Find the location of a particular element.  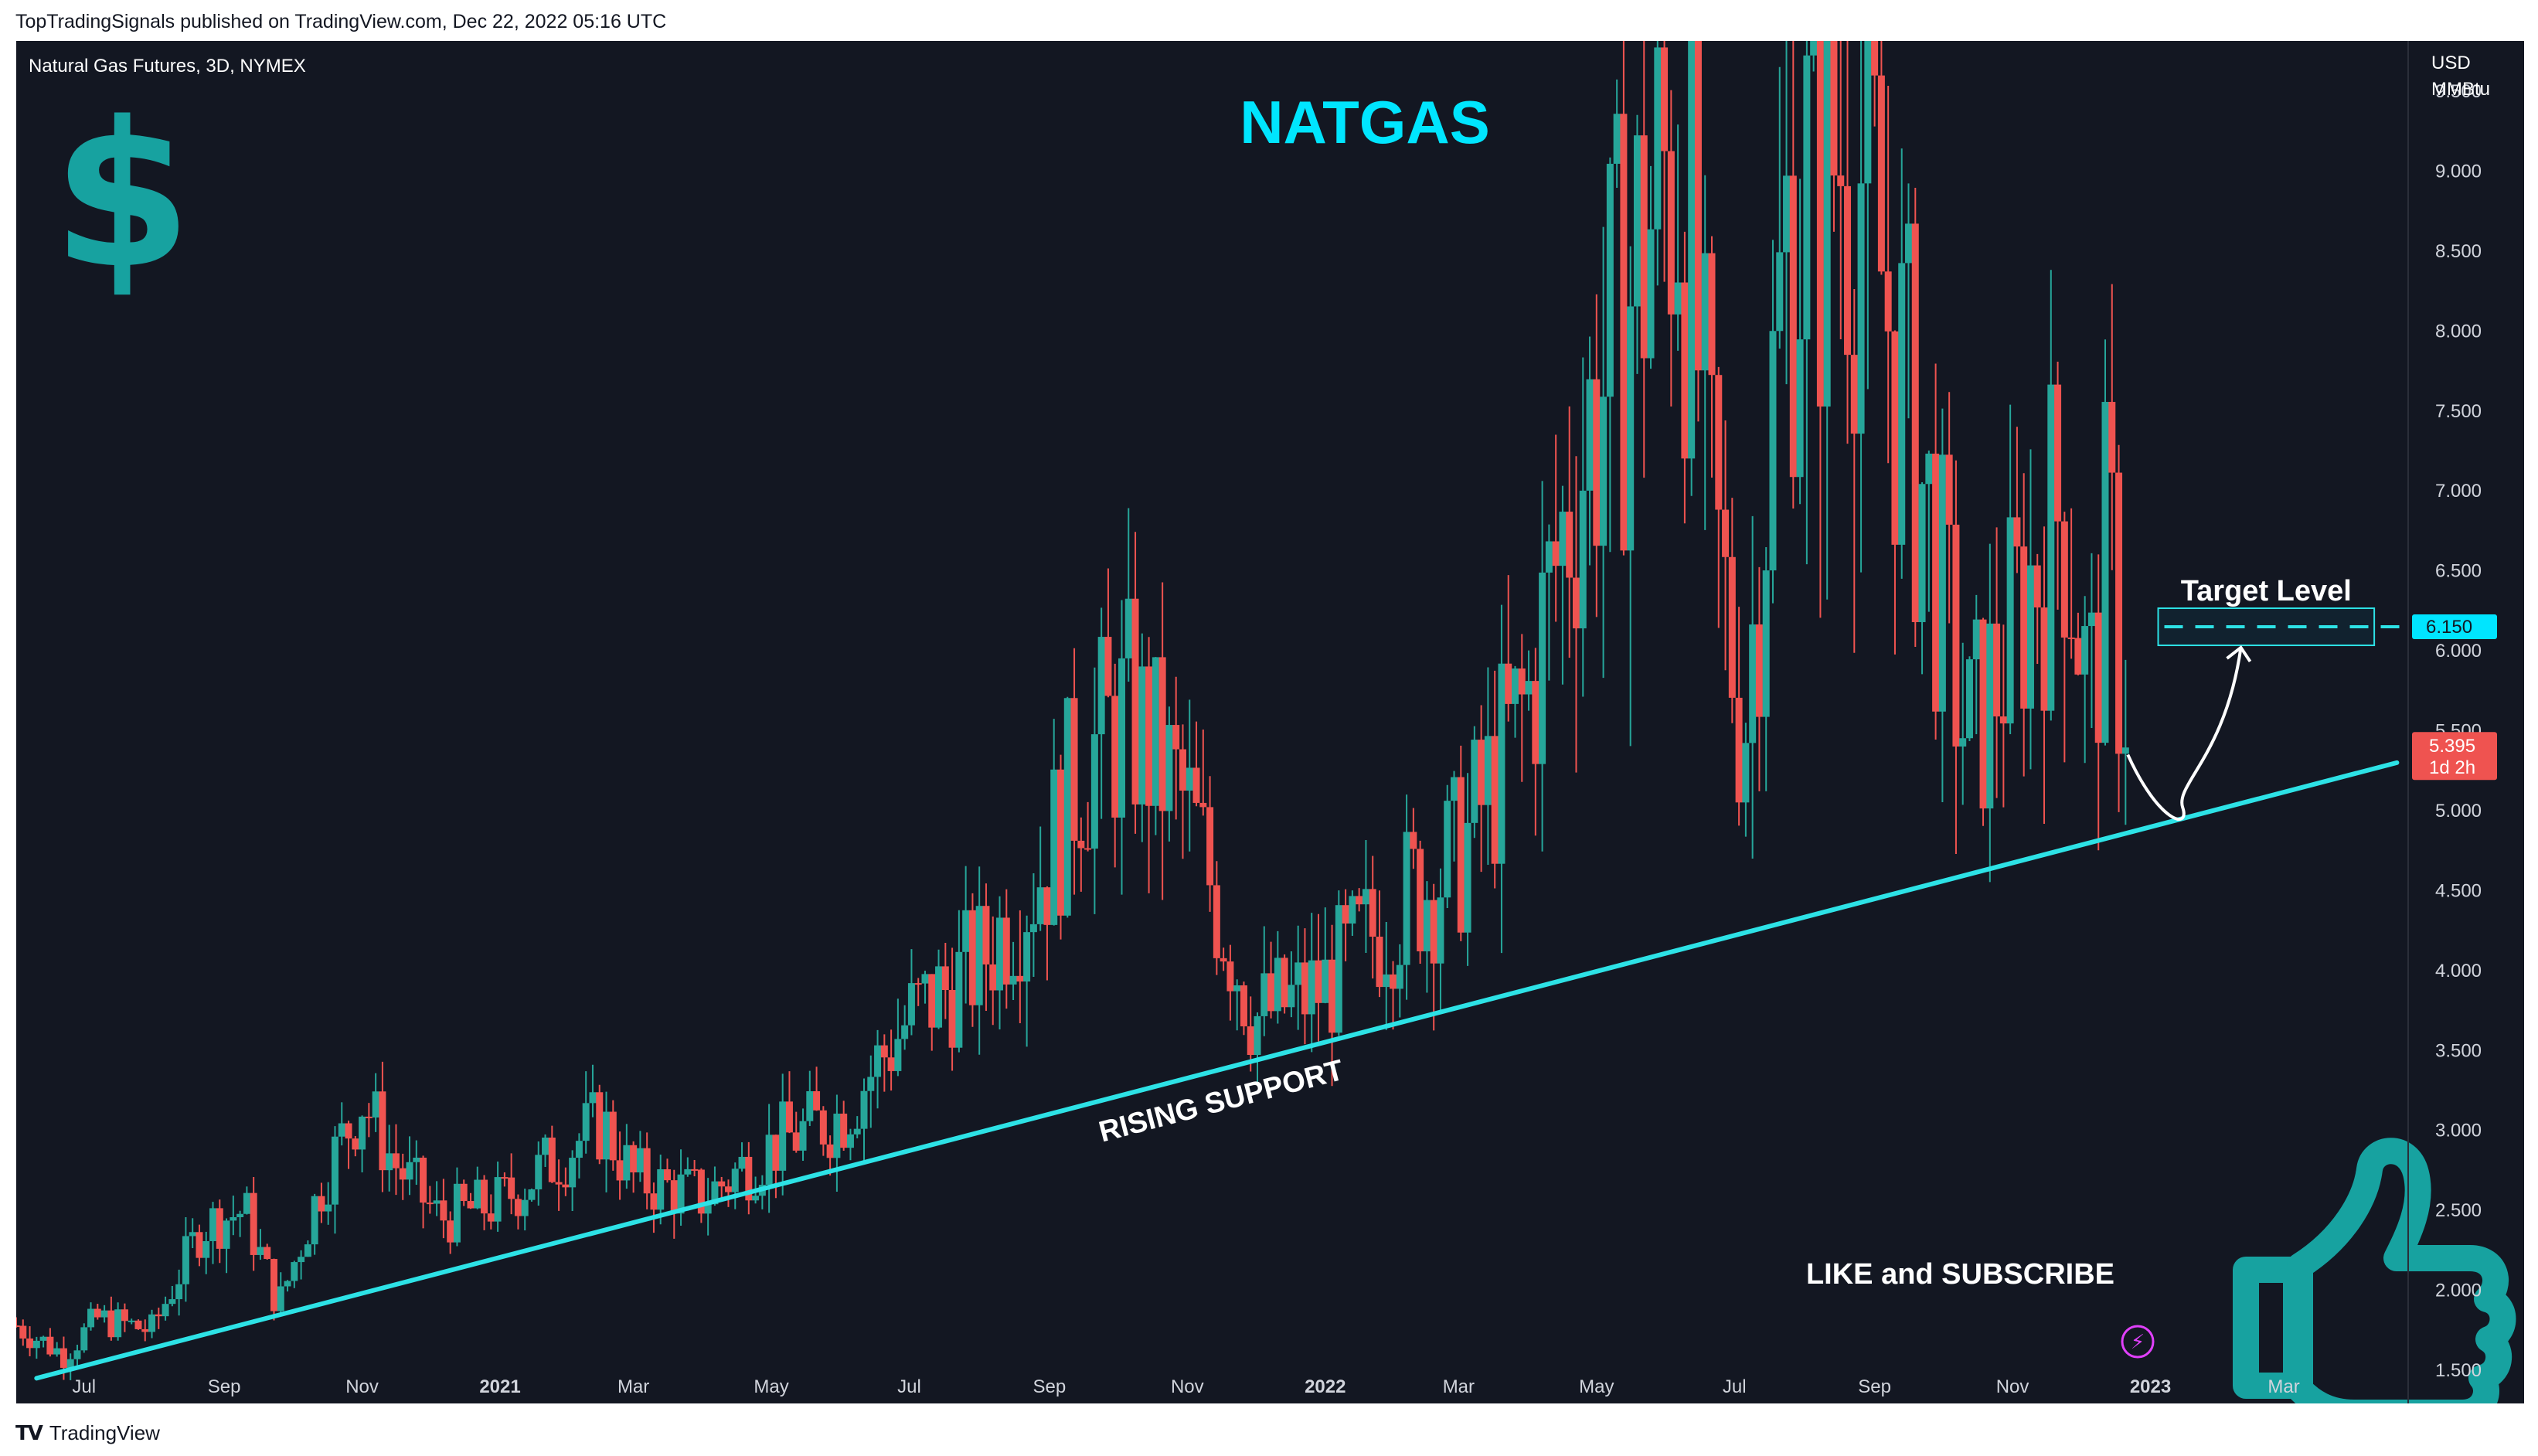

axis-unit-measure: MMBtu is located at coordinates (2461, 90).